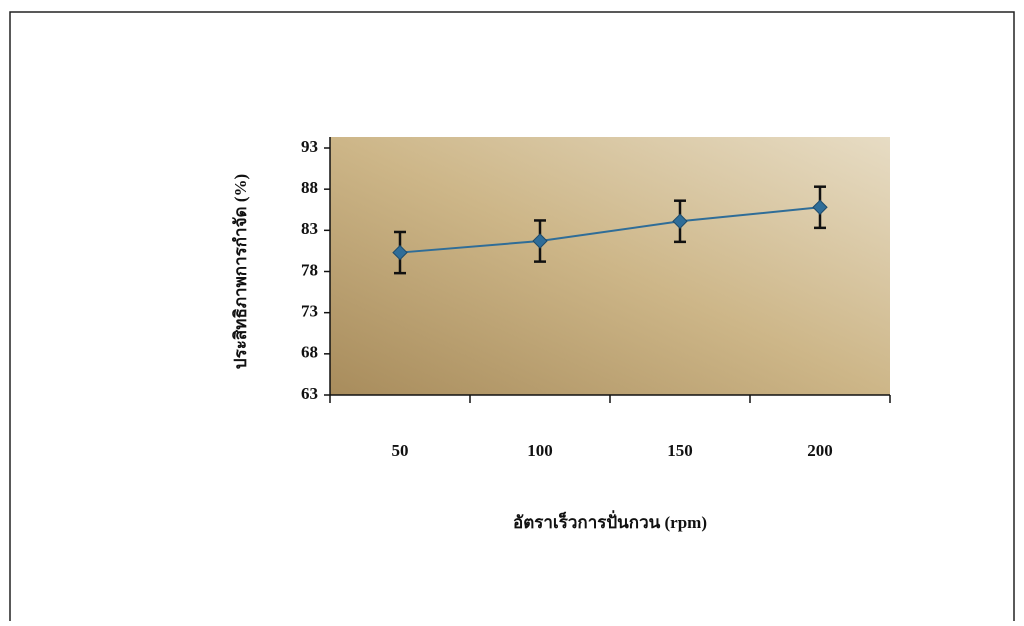 The width and height of the screenshot is (1024, 626). I want to click on y-tick-label: 93, so click(309, 146).